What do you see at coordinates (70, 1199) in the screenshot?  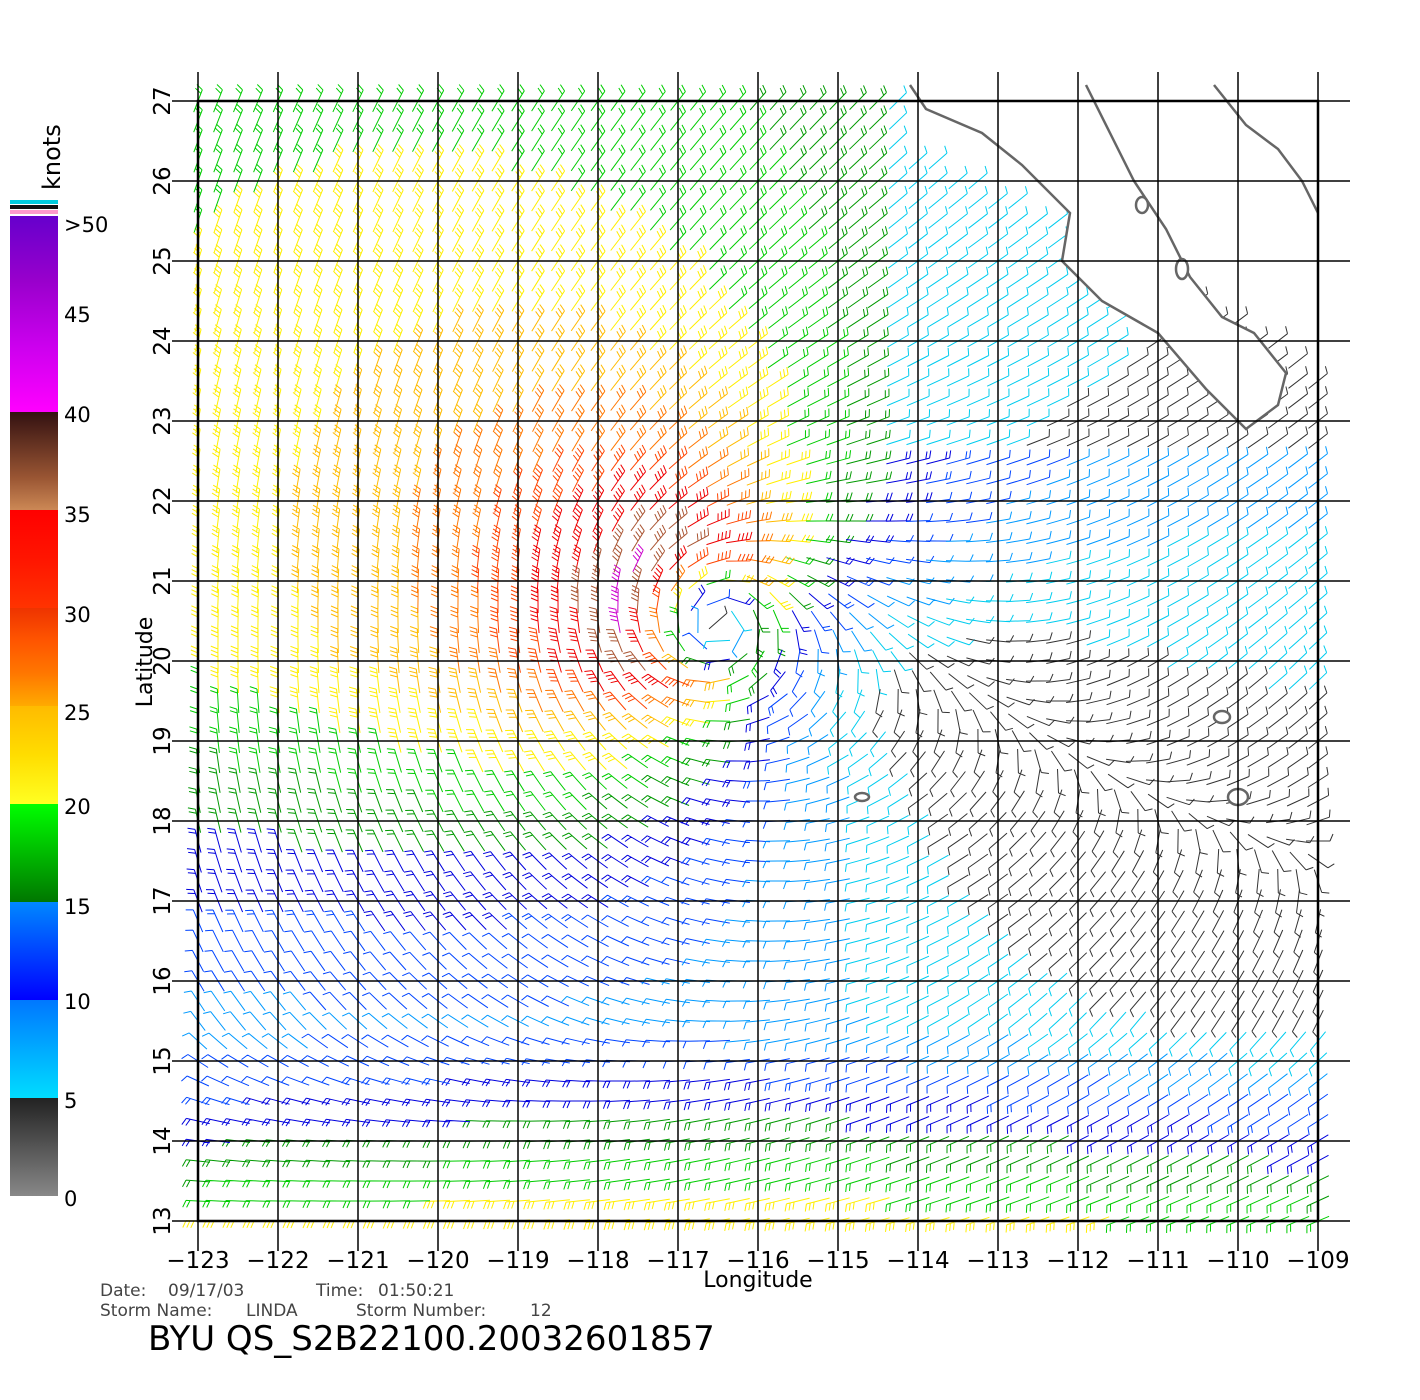 I see `colorbar-tick-label: 0` at bounding box center [70, 1199].